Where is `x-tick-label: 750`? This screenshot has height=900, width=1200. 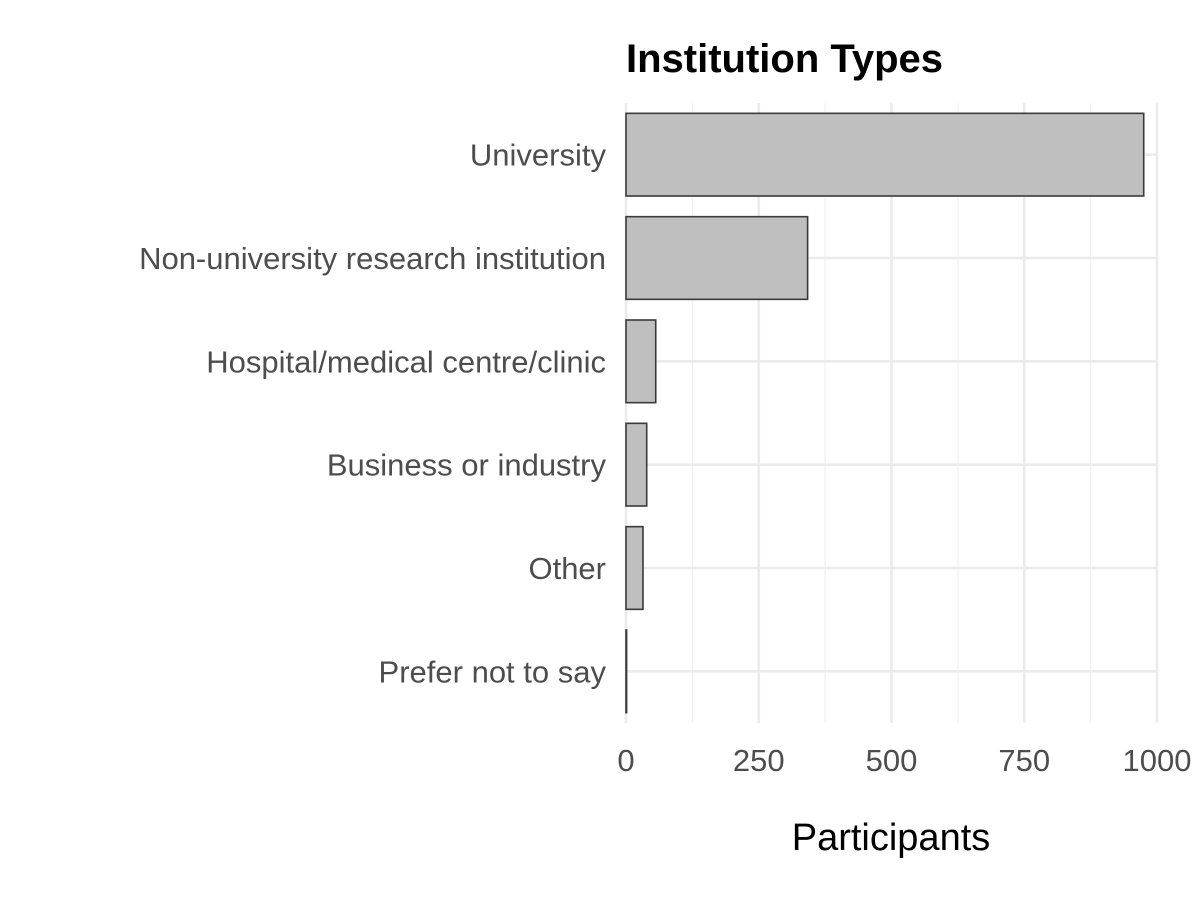 x-tick-label: 750 is located at coordinates (1024, 760).